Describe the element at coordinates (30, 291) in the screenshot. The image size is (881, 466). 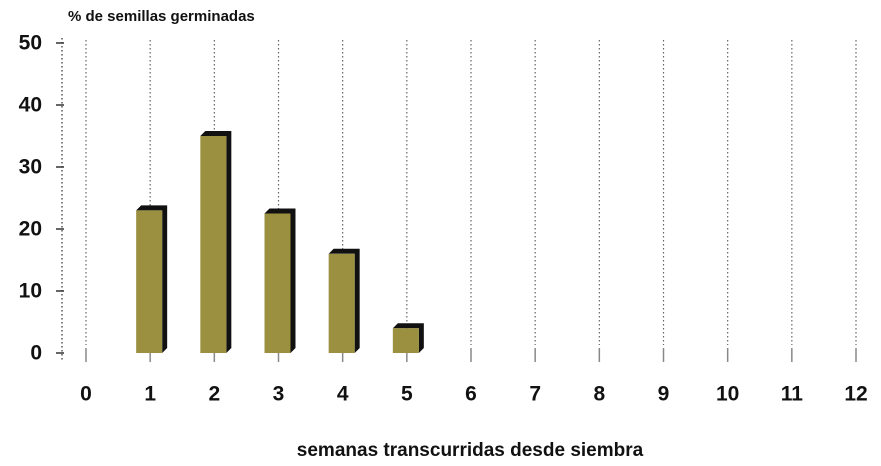
I see `y-tick-label: 10` at that location.